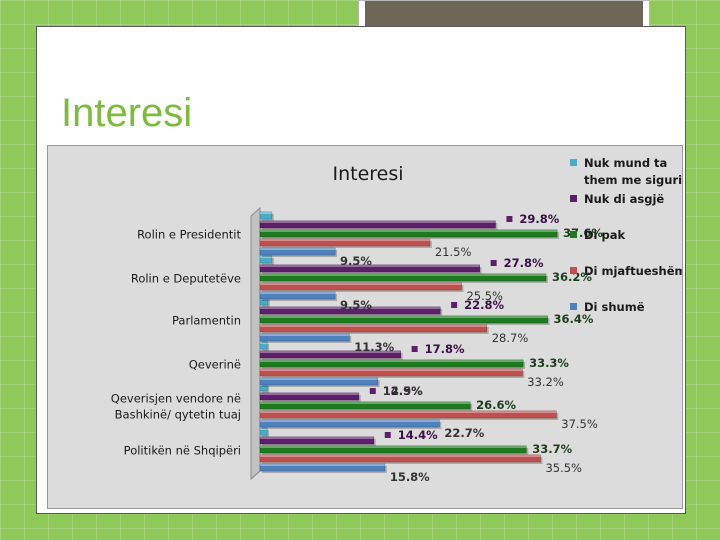 Image resolution: width=720 pixels, height=540 pixels. I want to click on category-label: Qeverisjen vendore në, so click(176, 399).